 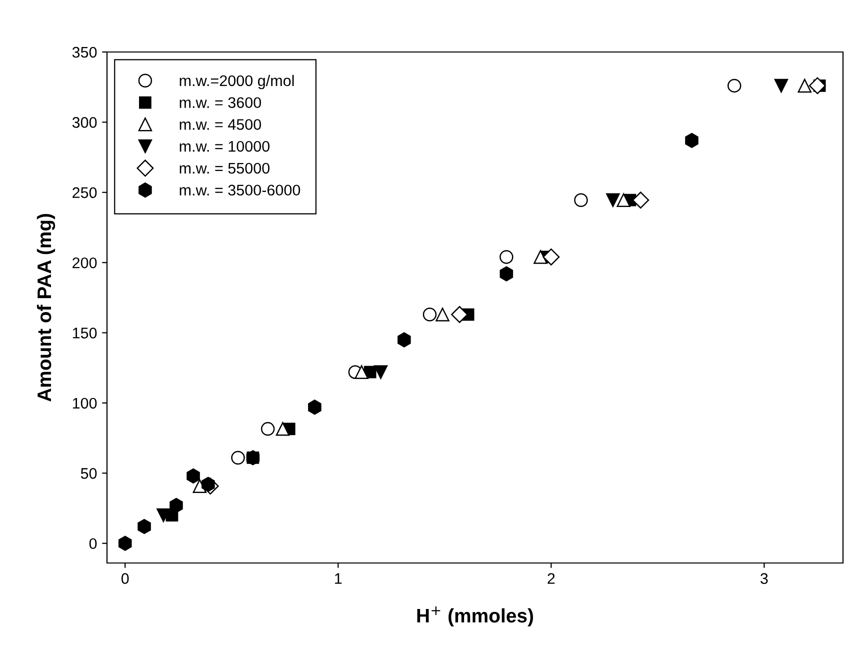 I want to click on legend-label: m.w. = 3500-6000, so click(x=240, y=190).